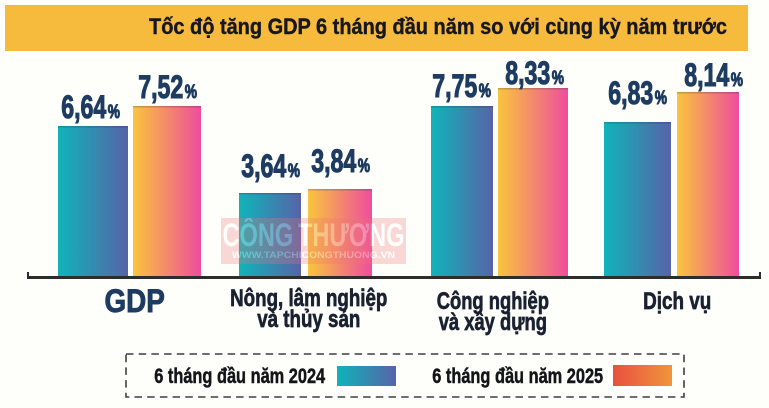 The image size is (769, 408). What do you see at coordinates (314, 235) in the screenshot?
I see `svg-text: CÔNG THƯƠNG` at bounding box center [314, 235].